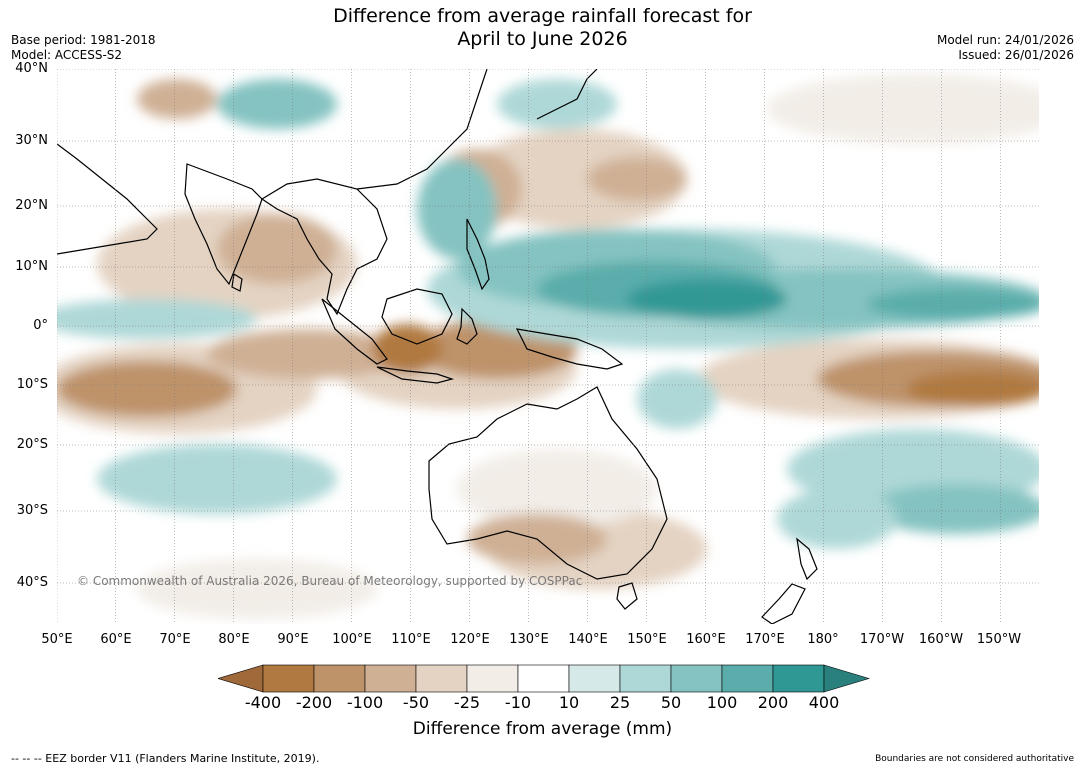 This screenshot has height=770, width=1085. Describe the element at coordinates (32, 582) in the screenshot. I see `lat-label-40s: 40°S` at that location.